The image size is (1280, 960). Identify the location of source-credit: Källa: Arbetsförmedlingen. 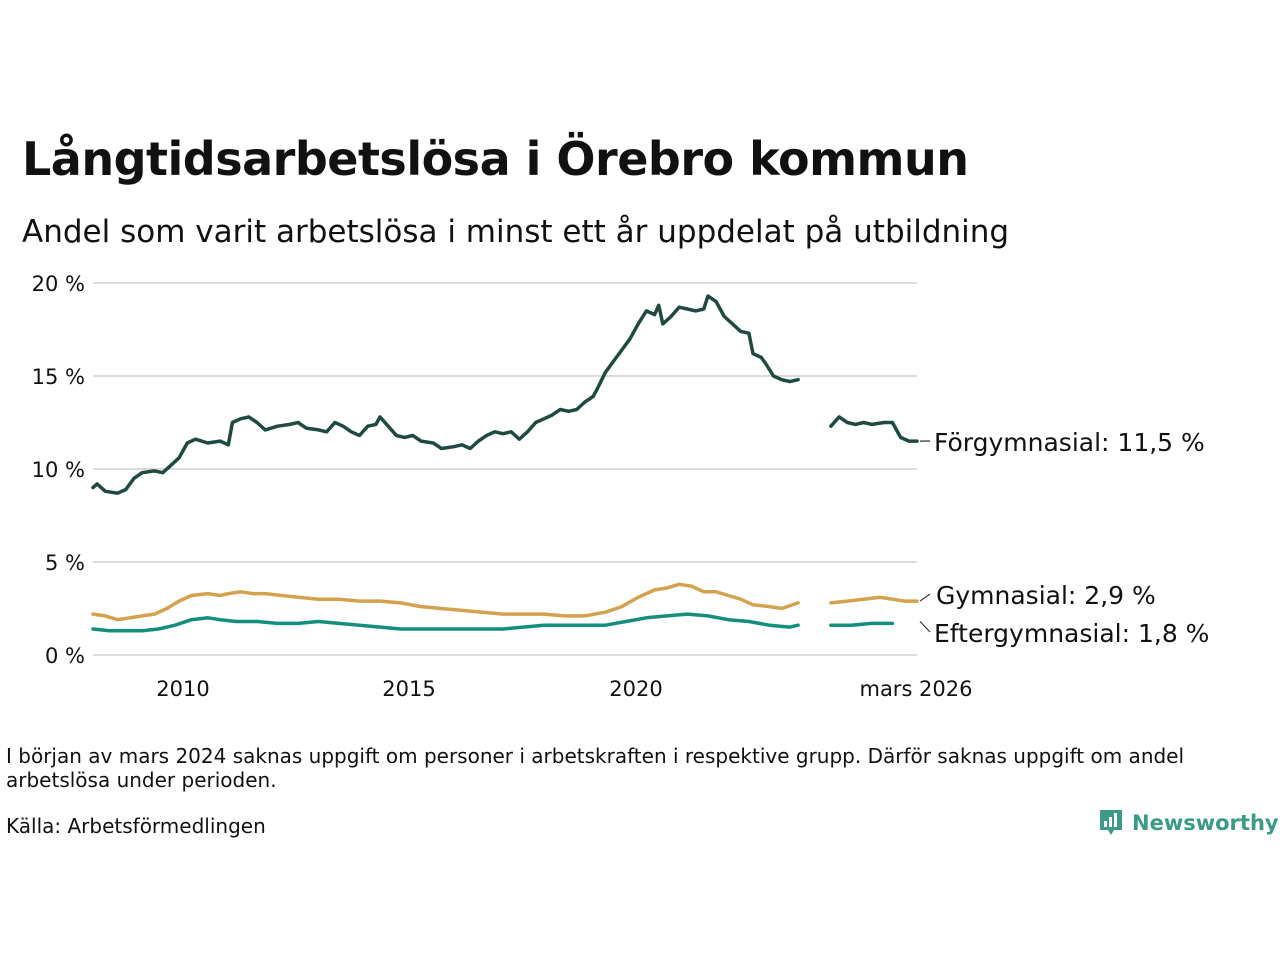
(136, 826).